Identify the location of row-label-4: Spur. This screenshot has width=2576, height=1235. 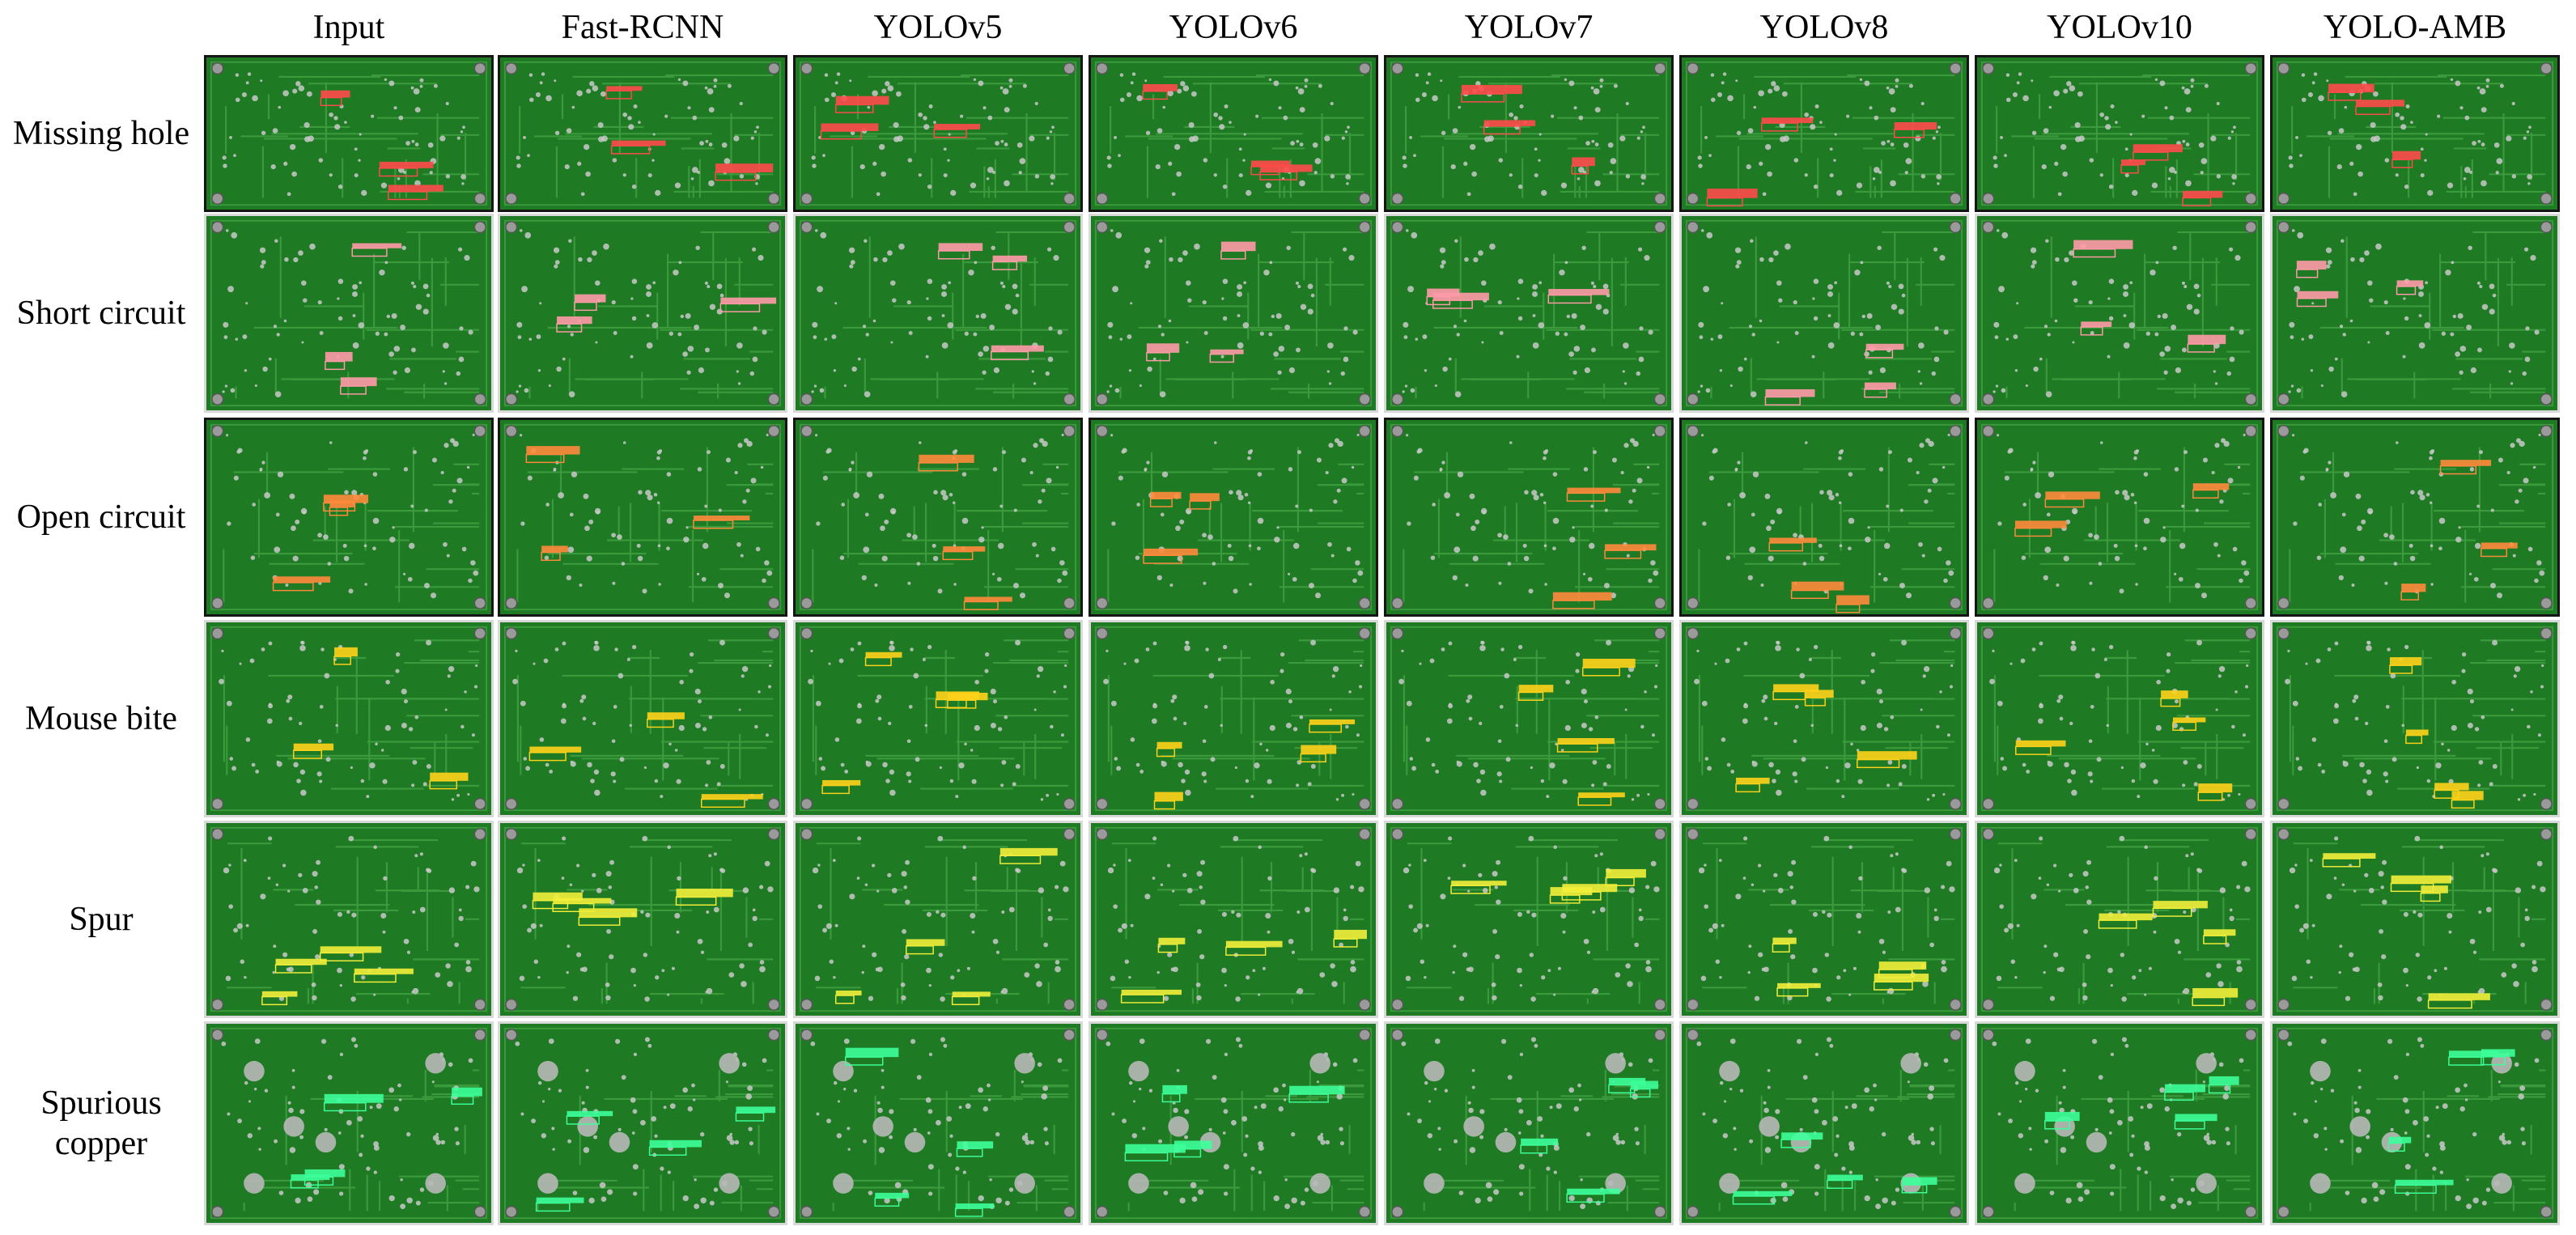
(101, 919).